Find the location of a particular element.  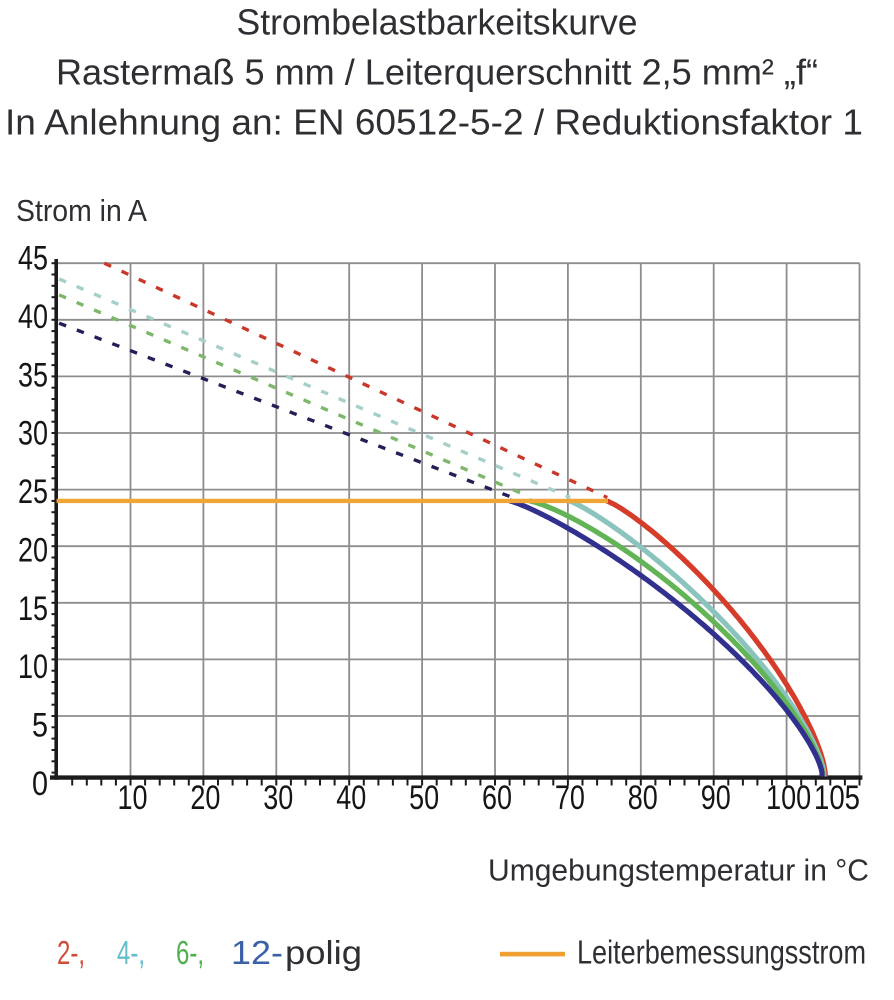

svg-text: 105 is located at coordinates (837, 798).